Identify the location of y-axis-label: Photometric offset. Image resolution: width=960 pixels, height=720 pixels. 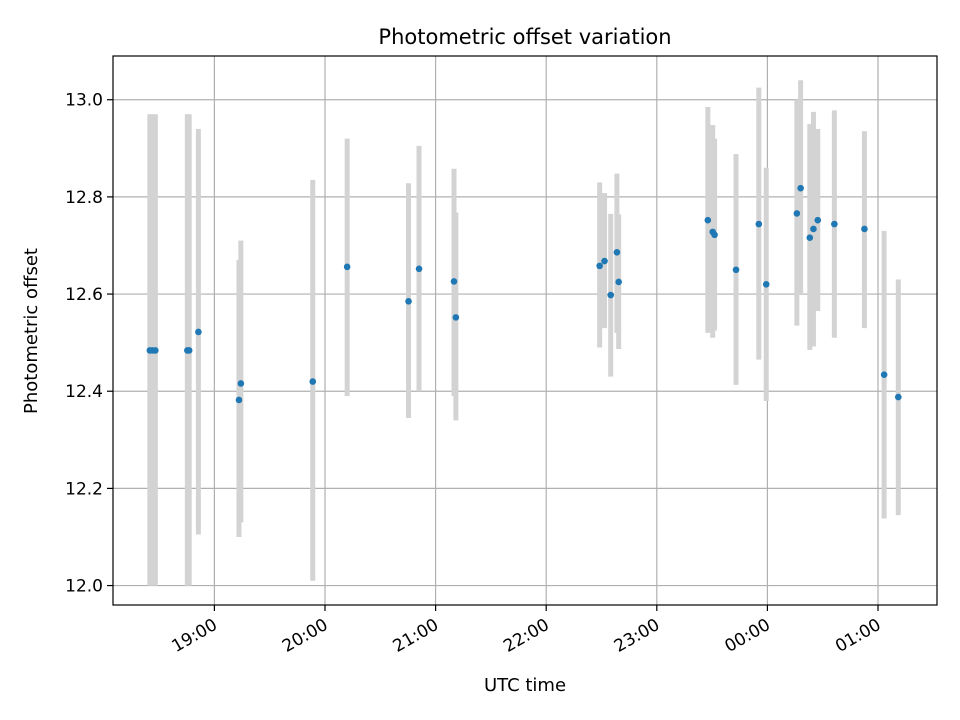
(31, 331).